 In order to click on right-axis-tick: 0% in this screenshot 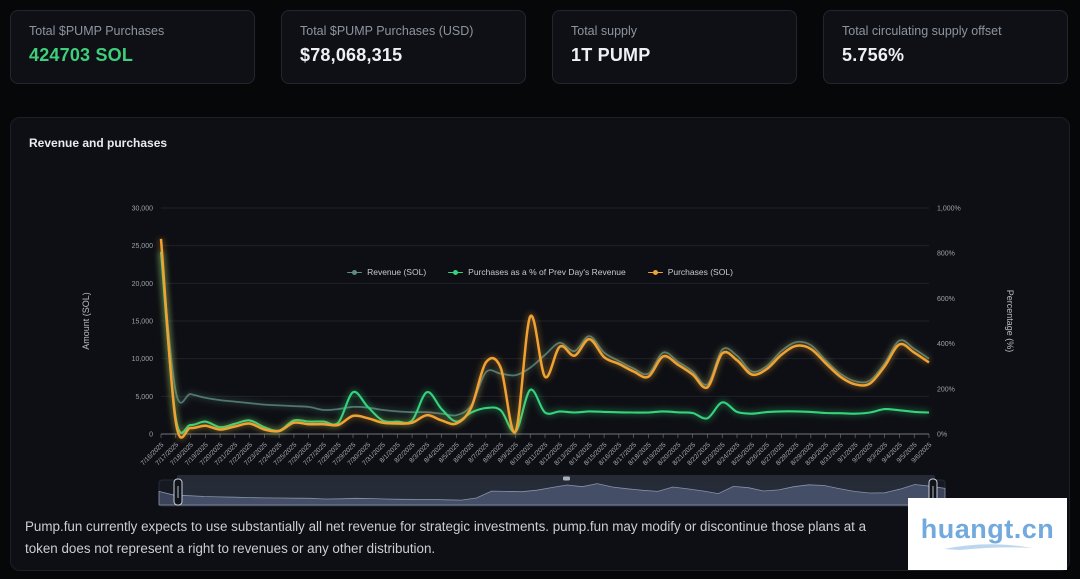, I will do `click(942, 435)`.